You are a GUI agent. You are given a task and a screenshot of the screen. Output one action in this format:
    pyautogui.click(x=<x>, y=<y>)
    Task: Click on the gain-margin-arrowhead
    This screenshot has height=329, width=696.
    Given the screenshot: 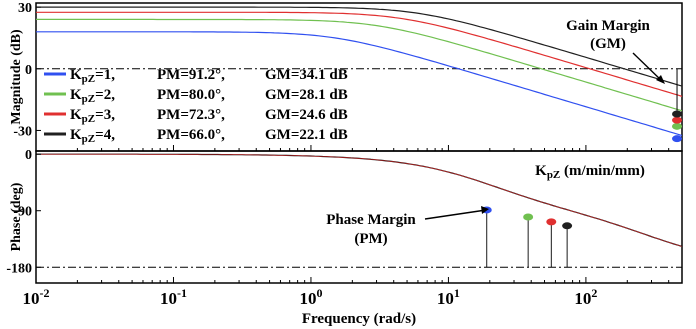 What is the action you would take?
    pyautogui.click(x=660, y=79)
    